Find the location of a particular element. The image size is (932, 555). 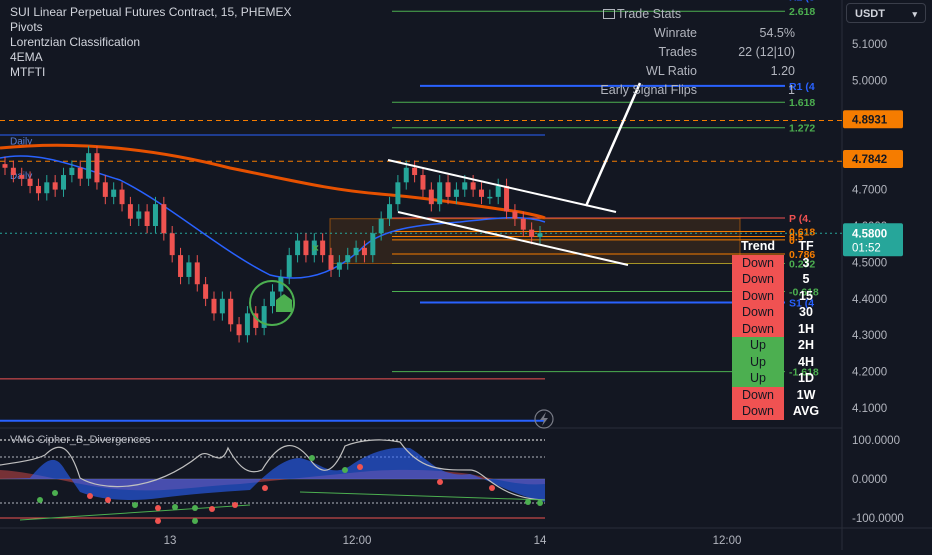

trend-row: Up 2H is located at coordinates (780, 345).